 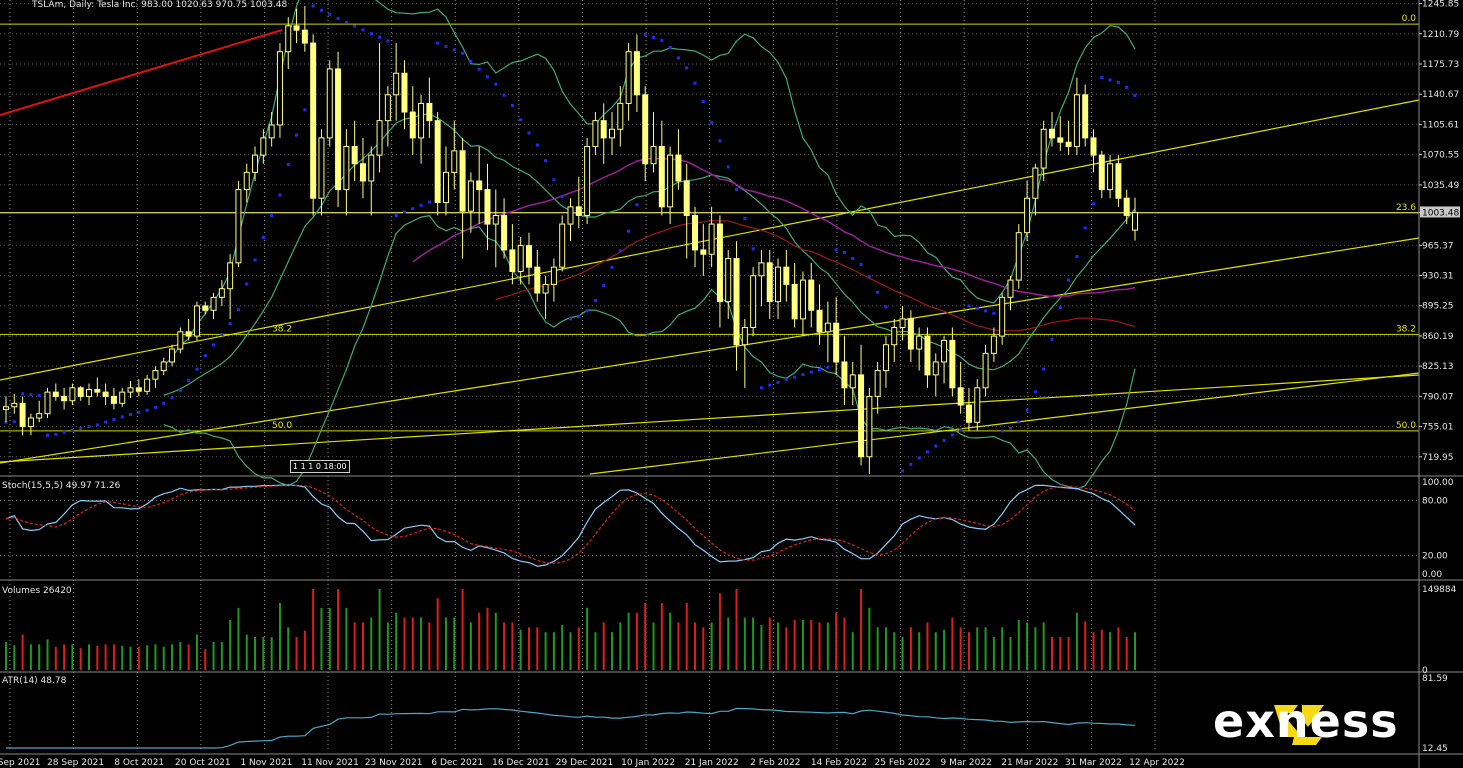 I want to click on y-tick-label: 1245.85, so click(x=1440, y=5).